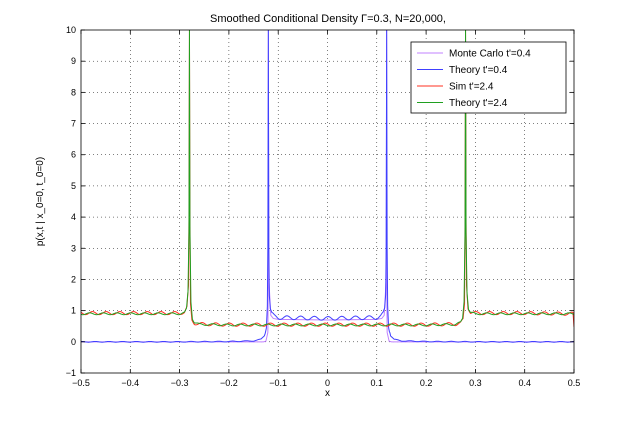 This screenshot has height=426, width=636. I want to click on y-tick-label: 6, so click(73, 155).